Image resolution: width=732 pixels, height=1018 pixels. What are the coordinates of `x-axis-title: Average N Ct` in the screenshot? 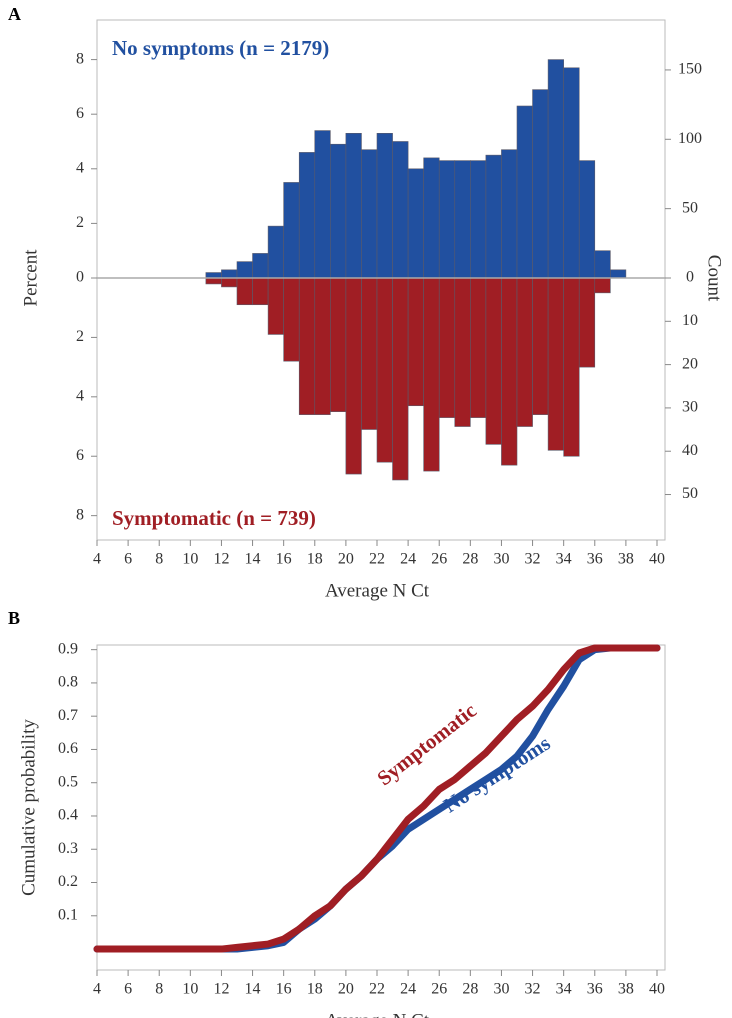 It's located at (377, 1014).